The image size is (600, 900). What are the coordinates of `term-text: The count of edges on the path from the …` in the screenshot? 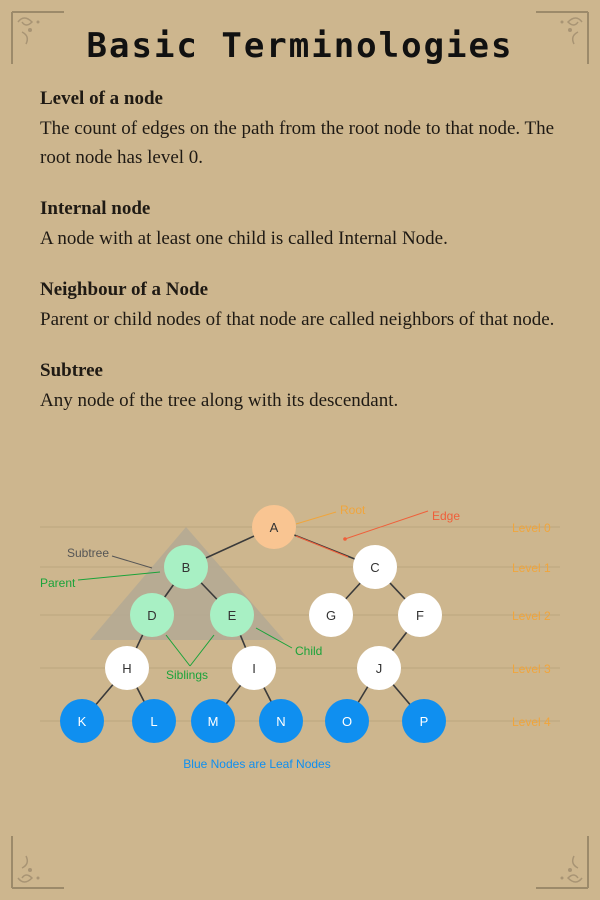 It's located at (297, 143).